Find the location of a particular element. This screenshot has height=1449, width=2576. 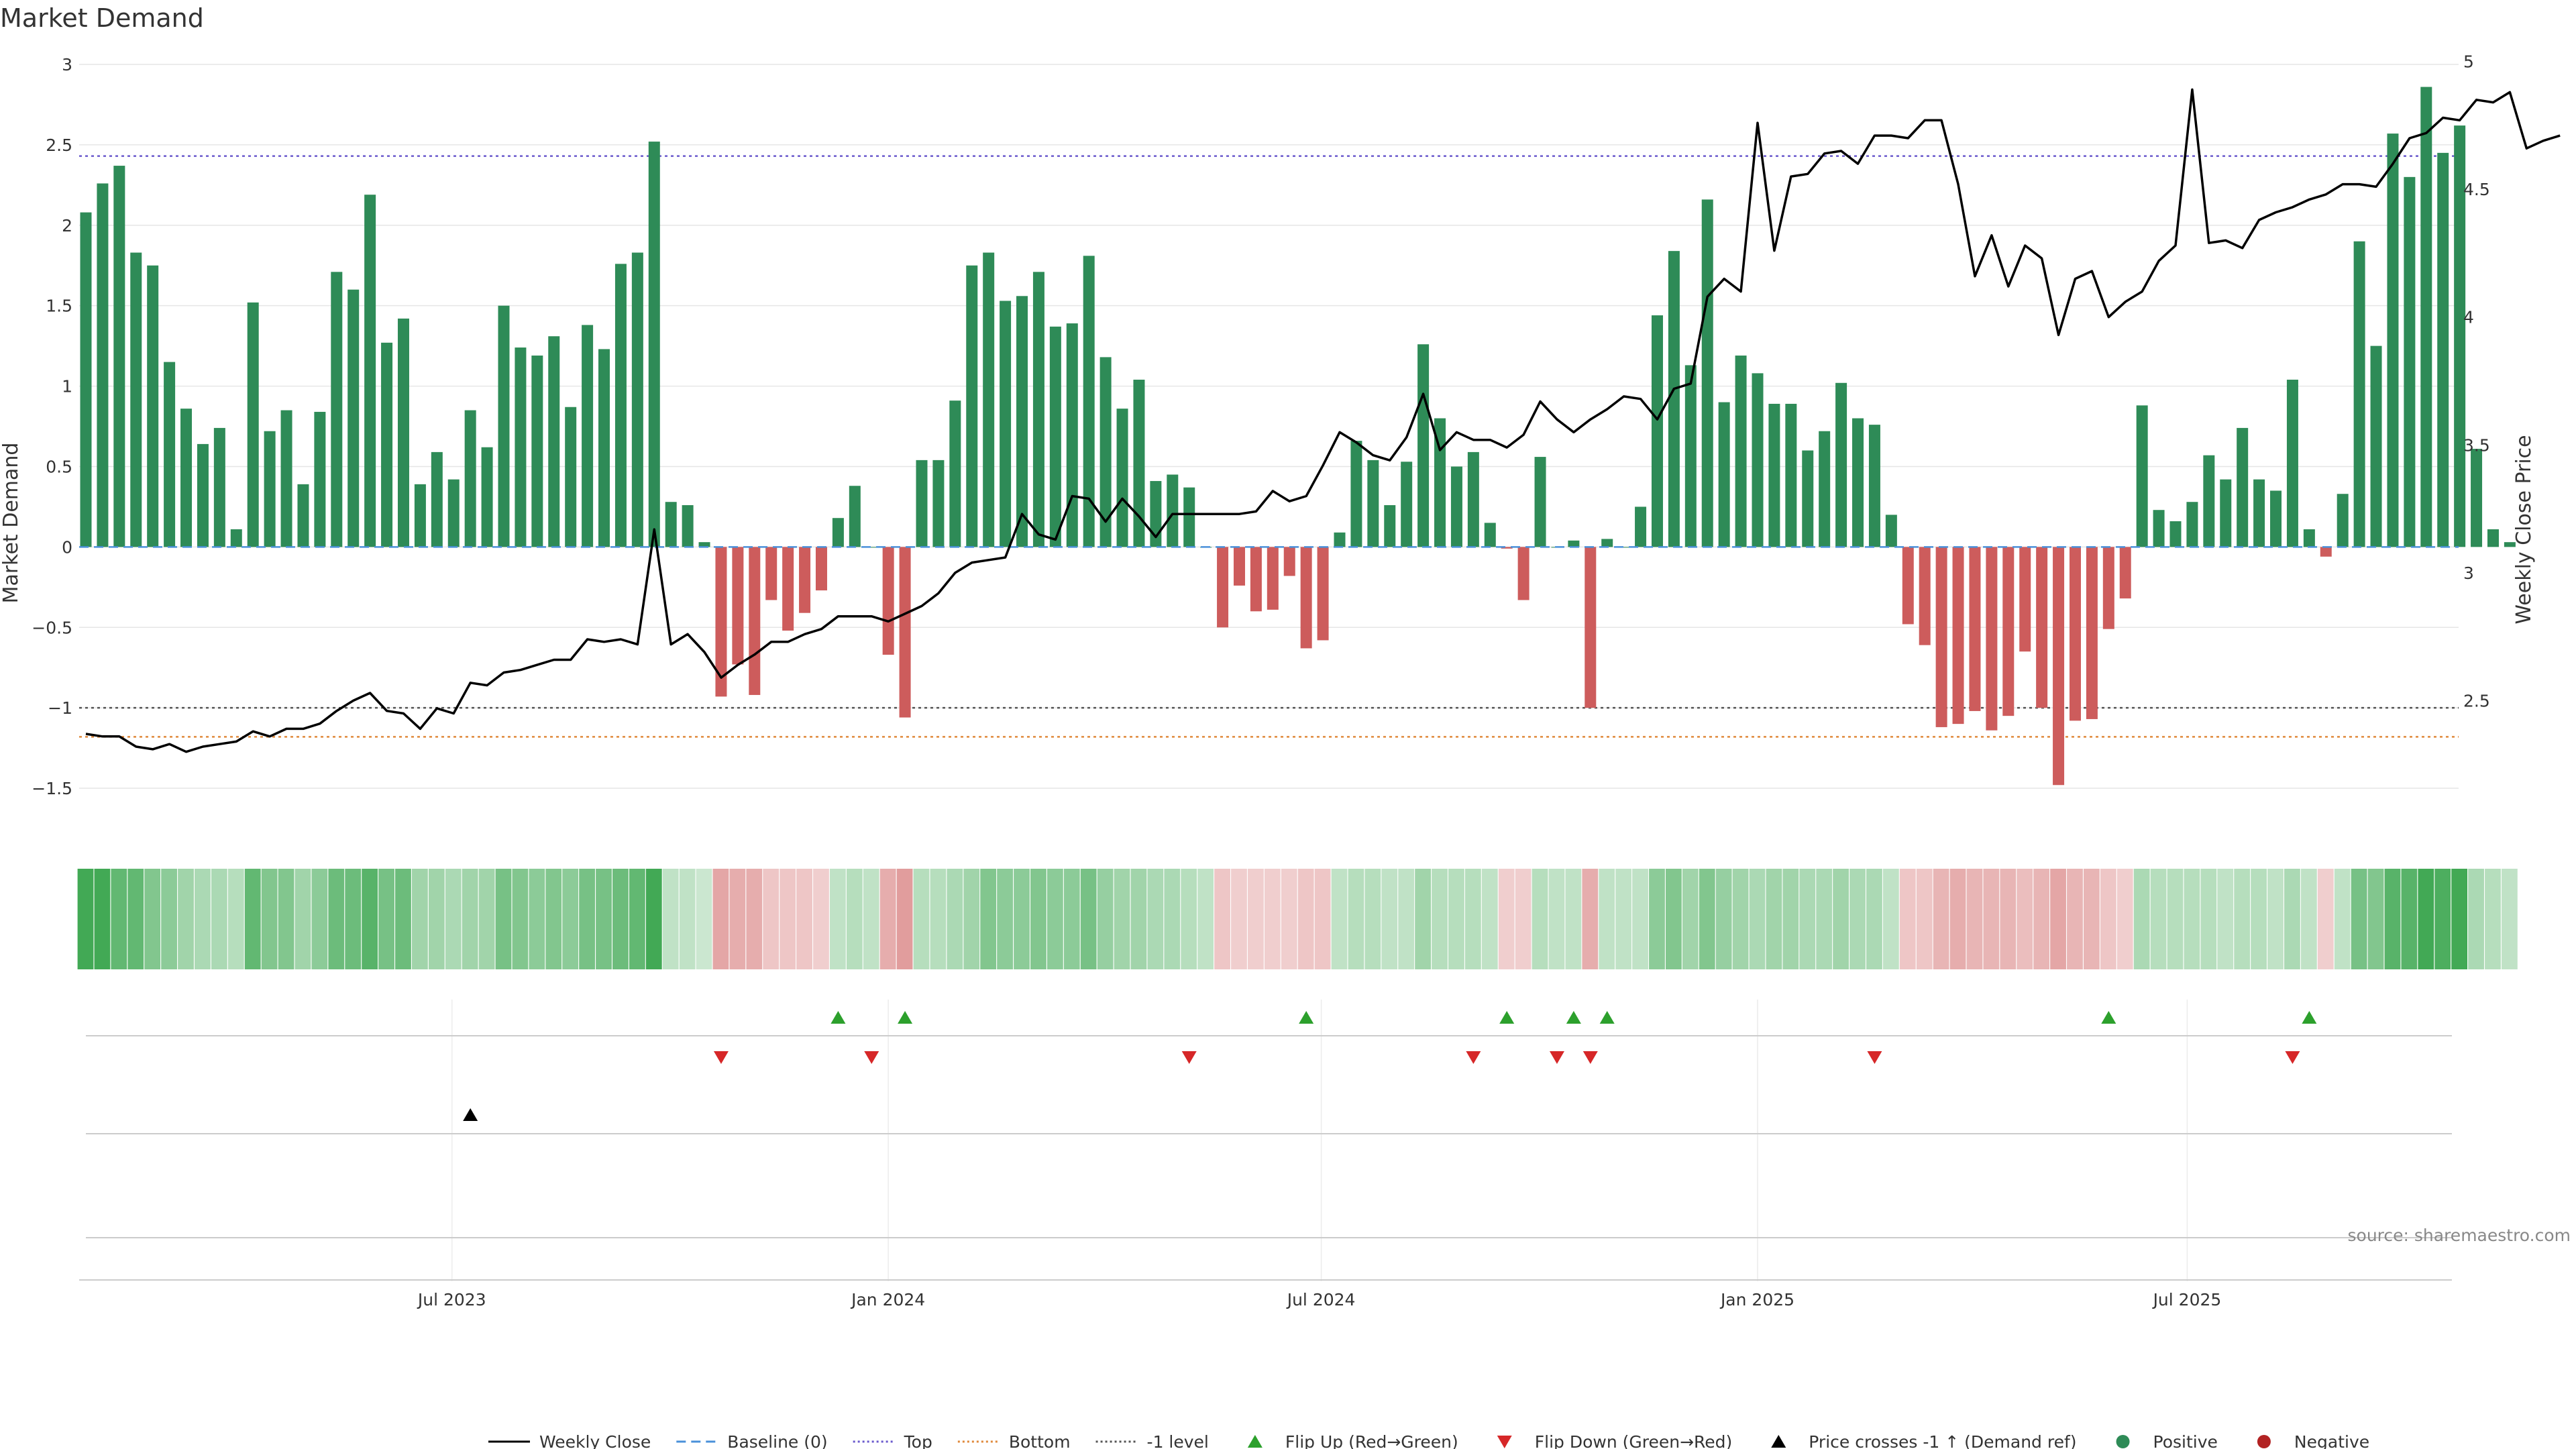

y-tick-label: 1.5 is located at coordinates (59, 306).